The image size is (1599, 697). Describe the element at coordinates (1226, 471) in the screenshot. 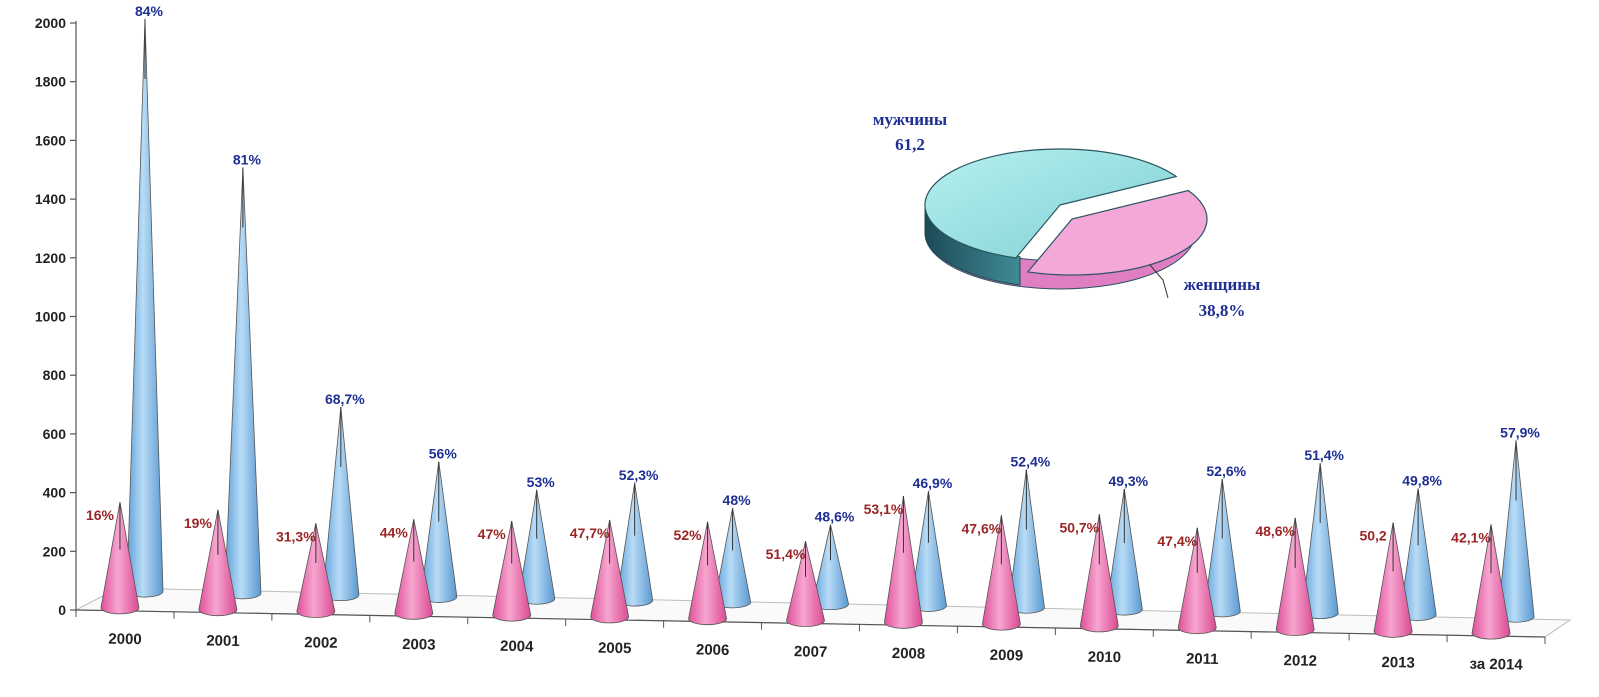

I see `male-data-label: 52,6%` at that location.